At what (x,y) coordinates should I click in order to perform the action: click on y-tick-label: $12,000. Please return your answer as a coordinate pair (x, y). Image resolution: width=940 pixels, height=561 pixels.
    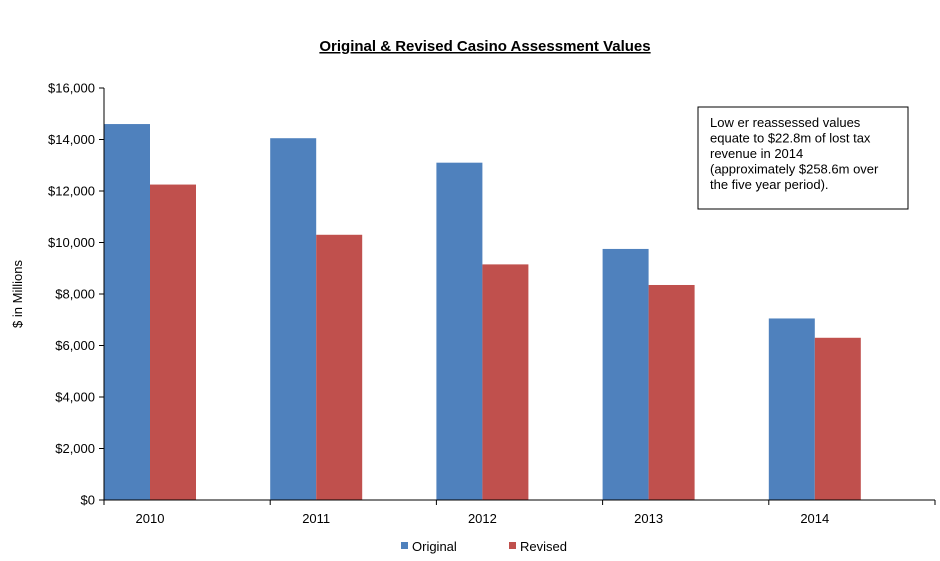
    Looking at the image, I should click on (71, 191).